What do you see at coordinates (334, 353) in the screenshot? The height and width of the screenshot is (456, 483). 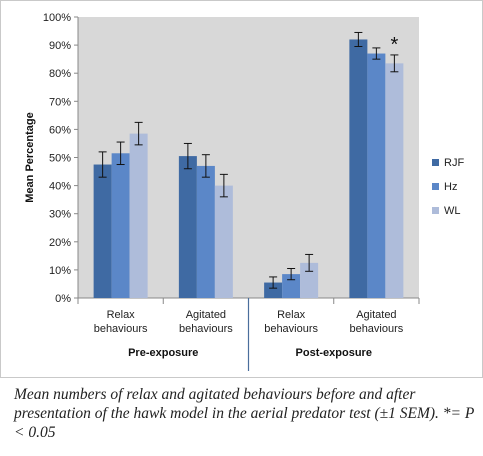 I see `x-group-label: Post-exposure` at bounding box center [334, 353].